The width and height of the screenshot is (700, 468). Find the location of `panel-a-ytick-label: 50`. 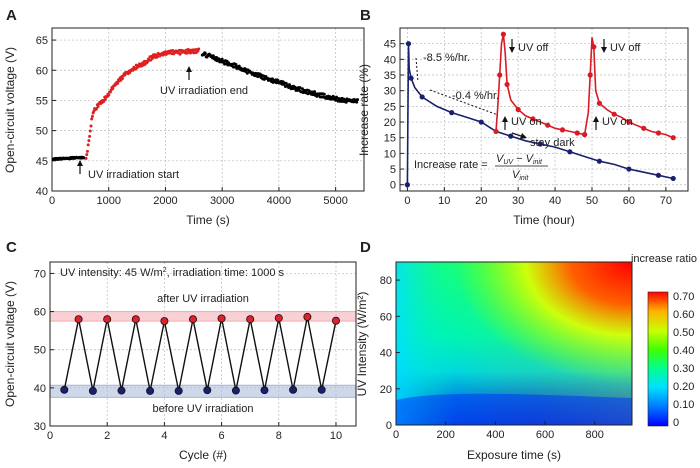

panel-a-ytick-label: 50 is located at coordinates (42, 132).